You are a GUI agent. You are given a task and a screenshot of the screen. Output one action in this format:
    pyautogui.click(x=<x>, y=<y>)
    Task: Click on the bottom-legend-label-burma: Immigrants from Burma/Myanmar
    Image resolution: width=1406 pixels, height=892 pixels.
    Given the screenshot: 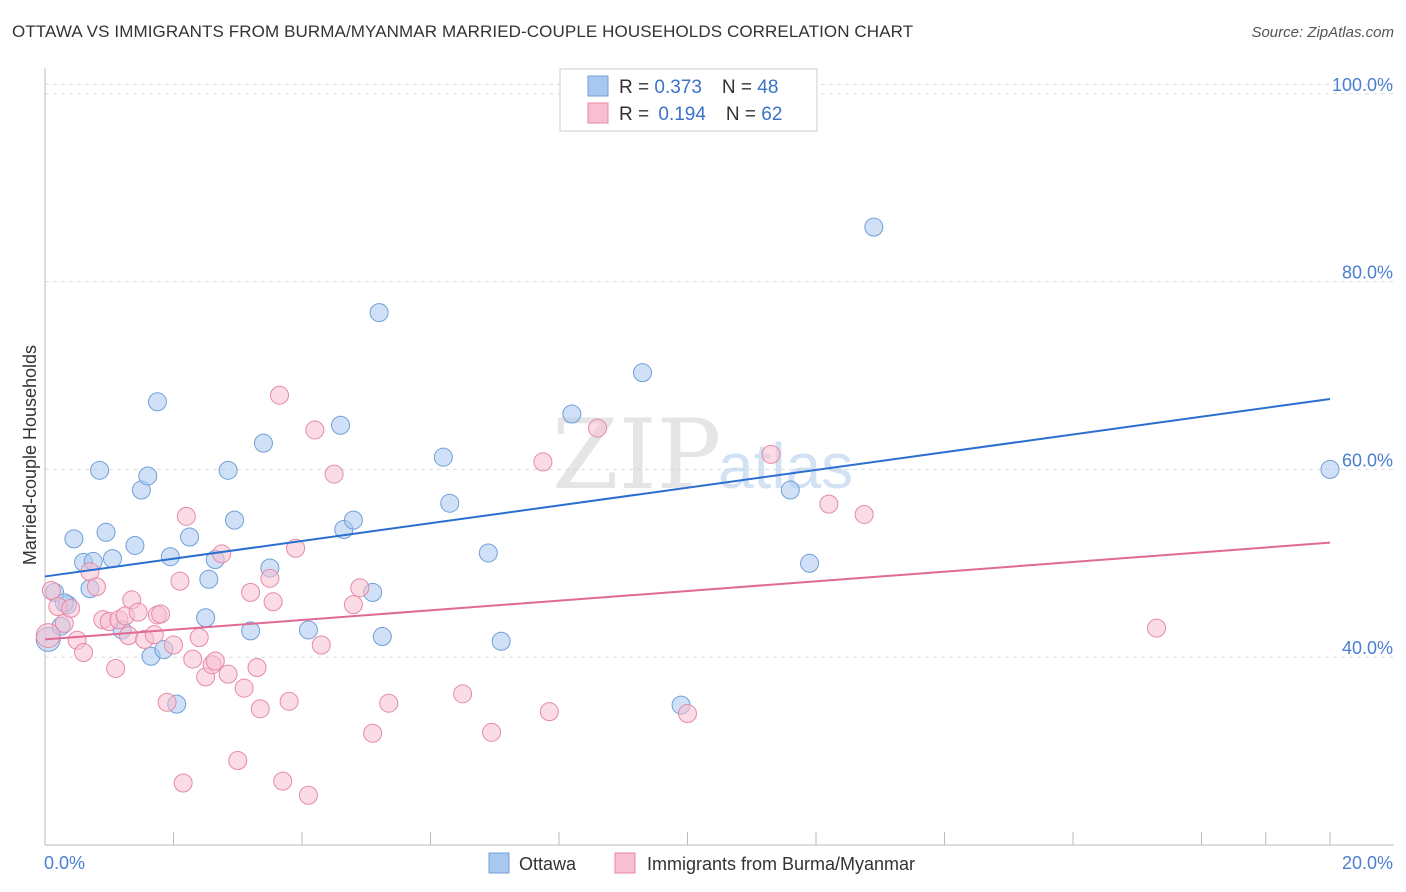 What is the action you would take?
    pyautogui.click(x=781, y=864)
    